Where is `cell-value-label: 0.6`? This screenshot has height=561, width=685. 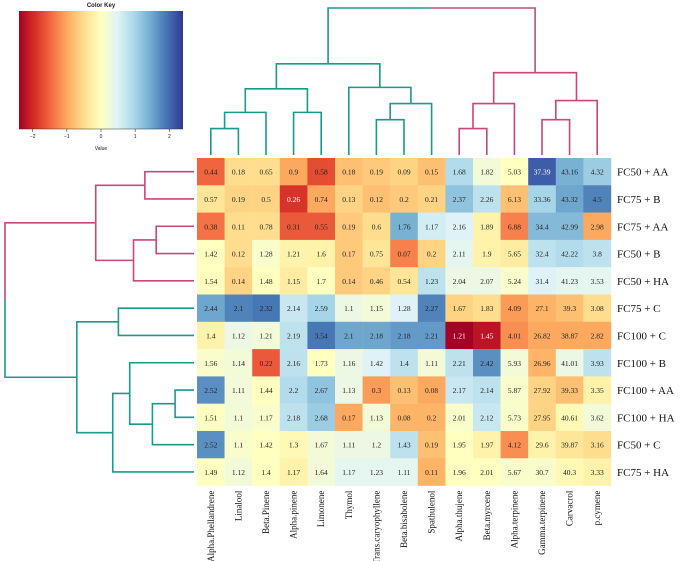
cell-value-label: 0.6 is located at coordinates (377, 226).